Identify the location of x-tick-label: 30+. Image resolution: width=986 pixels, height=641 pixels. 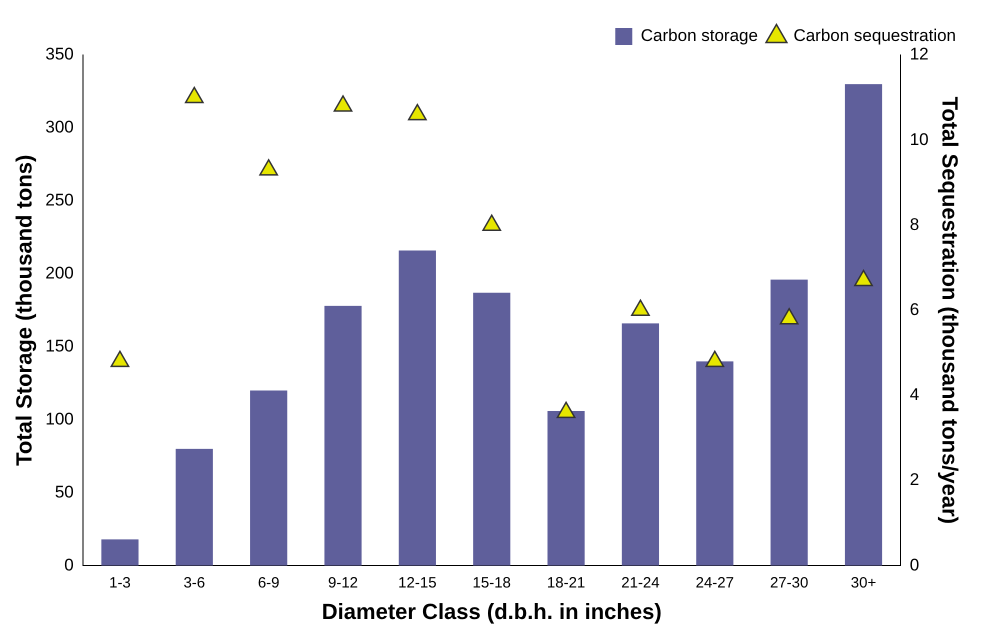
(863, 583).